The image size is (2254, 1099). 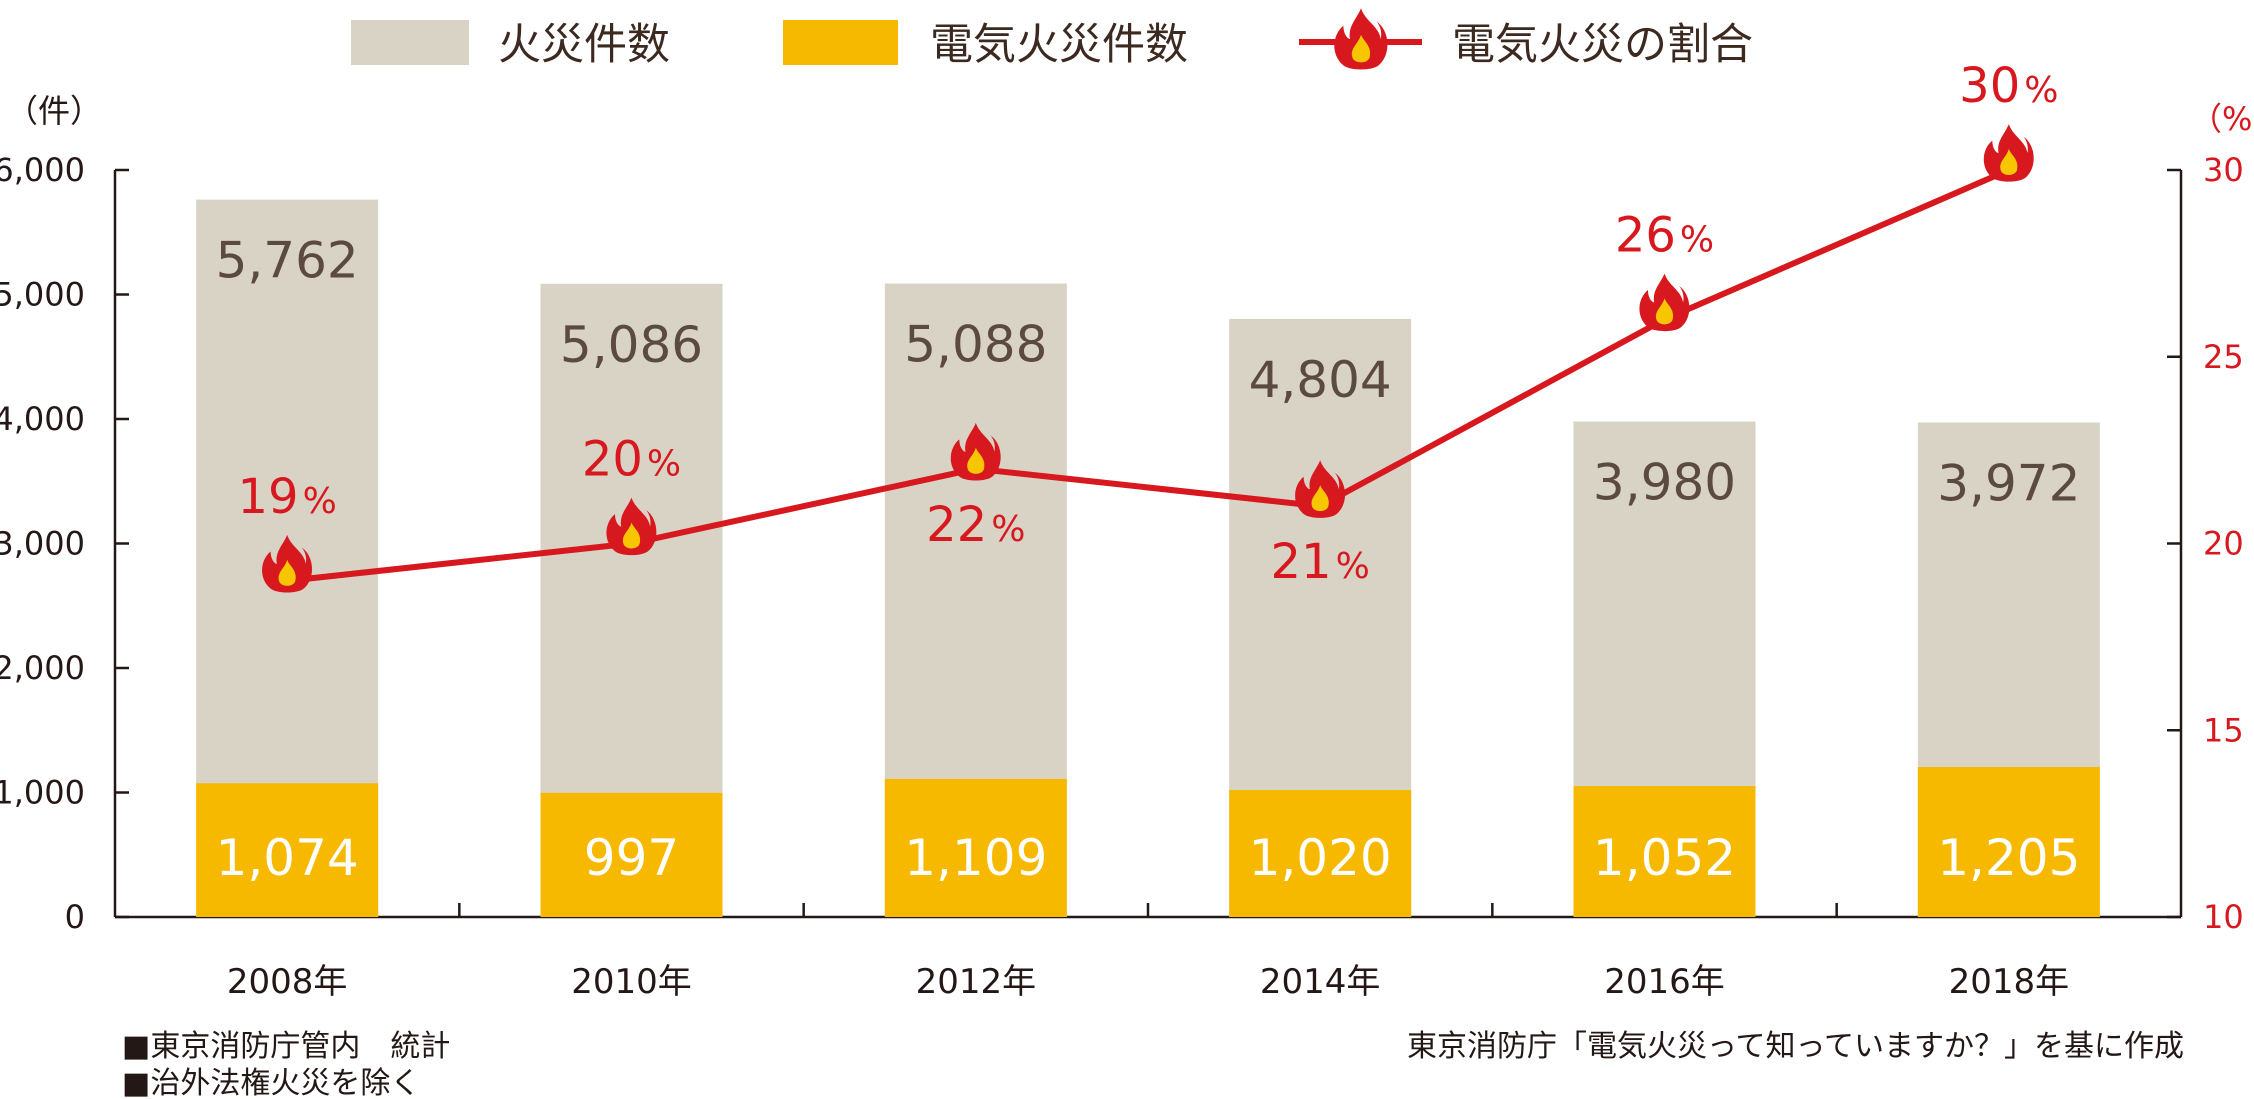 What do you see at coordinates (1795, 1046) in the screenshot?
I see `note-source: 東京消防庁「電気火災って知っていますか？」を基に作成` at bounding box center [1795, 1046].